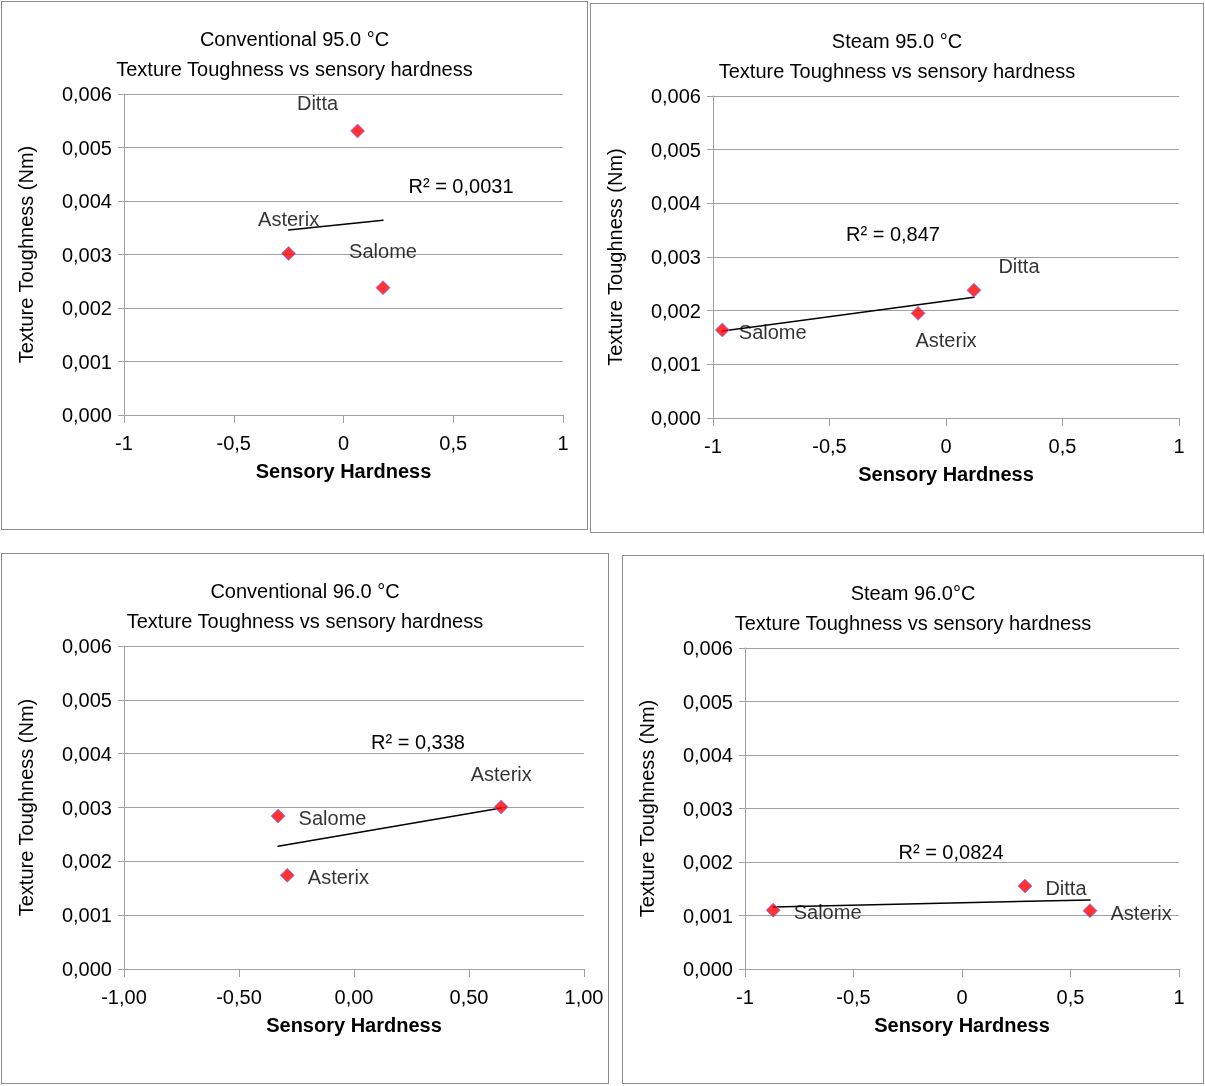 The image size is (1205, 1086). I want to click on annotation: R² = 0,847, so click(893, 234).